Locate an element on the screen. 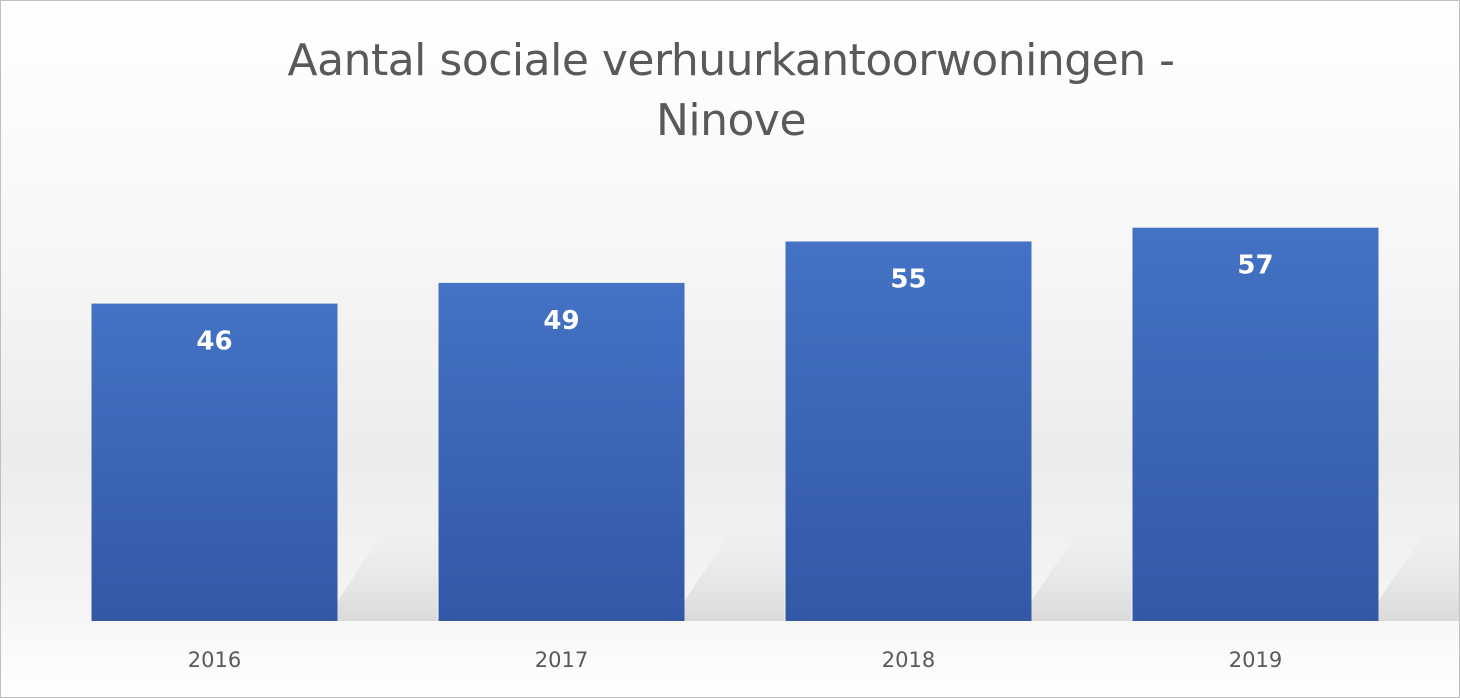  bar-value-label-2017: 49 is located at coordinates (561, 321).